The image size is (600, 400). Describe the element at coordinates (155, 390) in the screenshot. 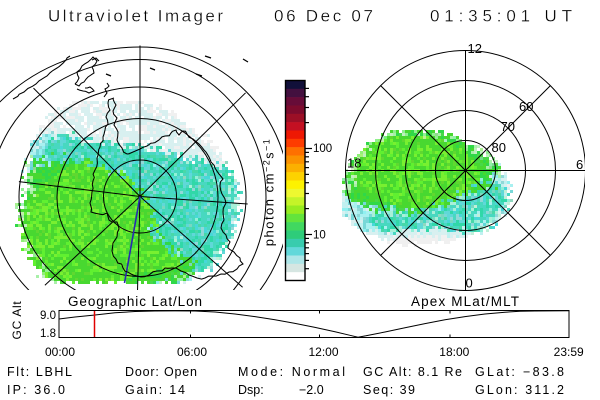

I see `svg-text: Gain: 14` at that location.